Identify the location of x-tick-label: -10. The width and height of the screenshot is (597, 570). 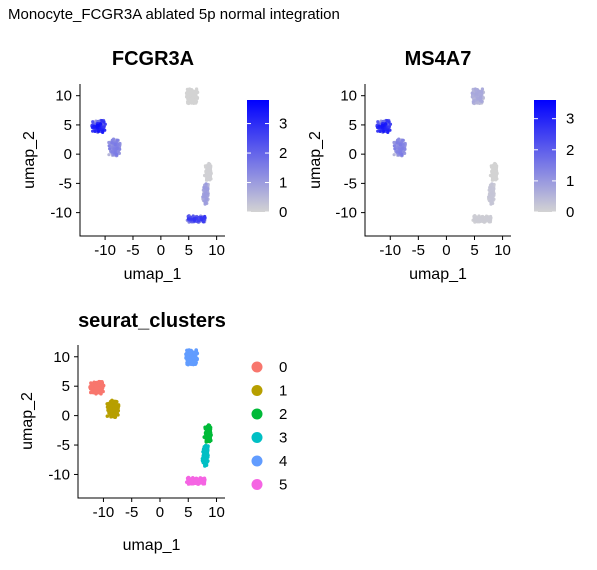
(390, 250).